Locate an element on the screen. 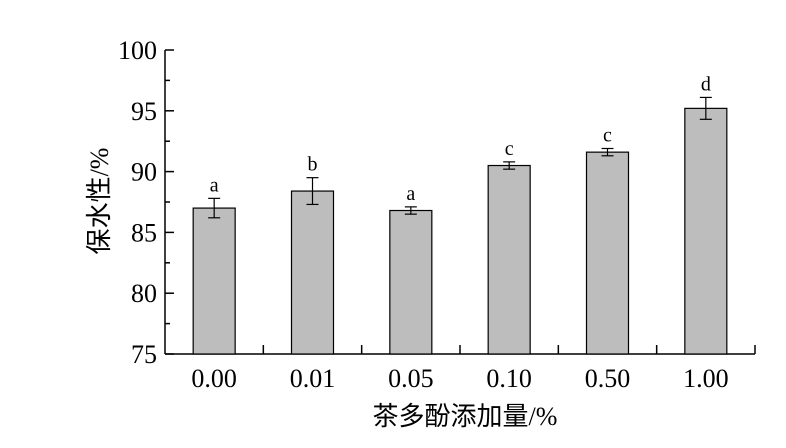 Image resolution: width=786 pixels, height=448 pixels. y-tick-label: 85 is located at coordinates (144, 232).